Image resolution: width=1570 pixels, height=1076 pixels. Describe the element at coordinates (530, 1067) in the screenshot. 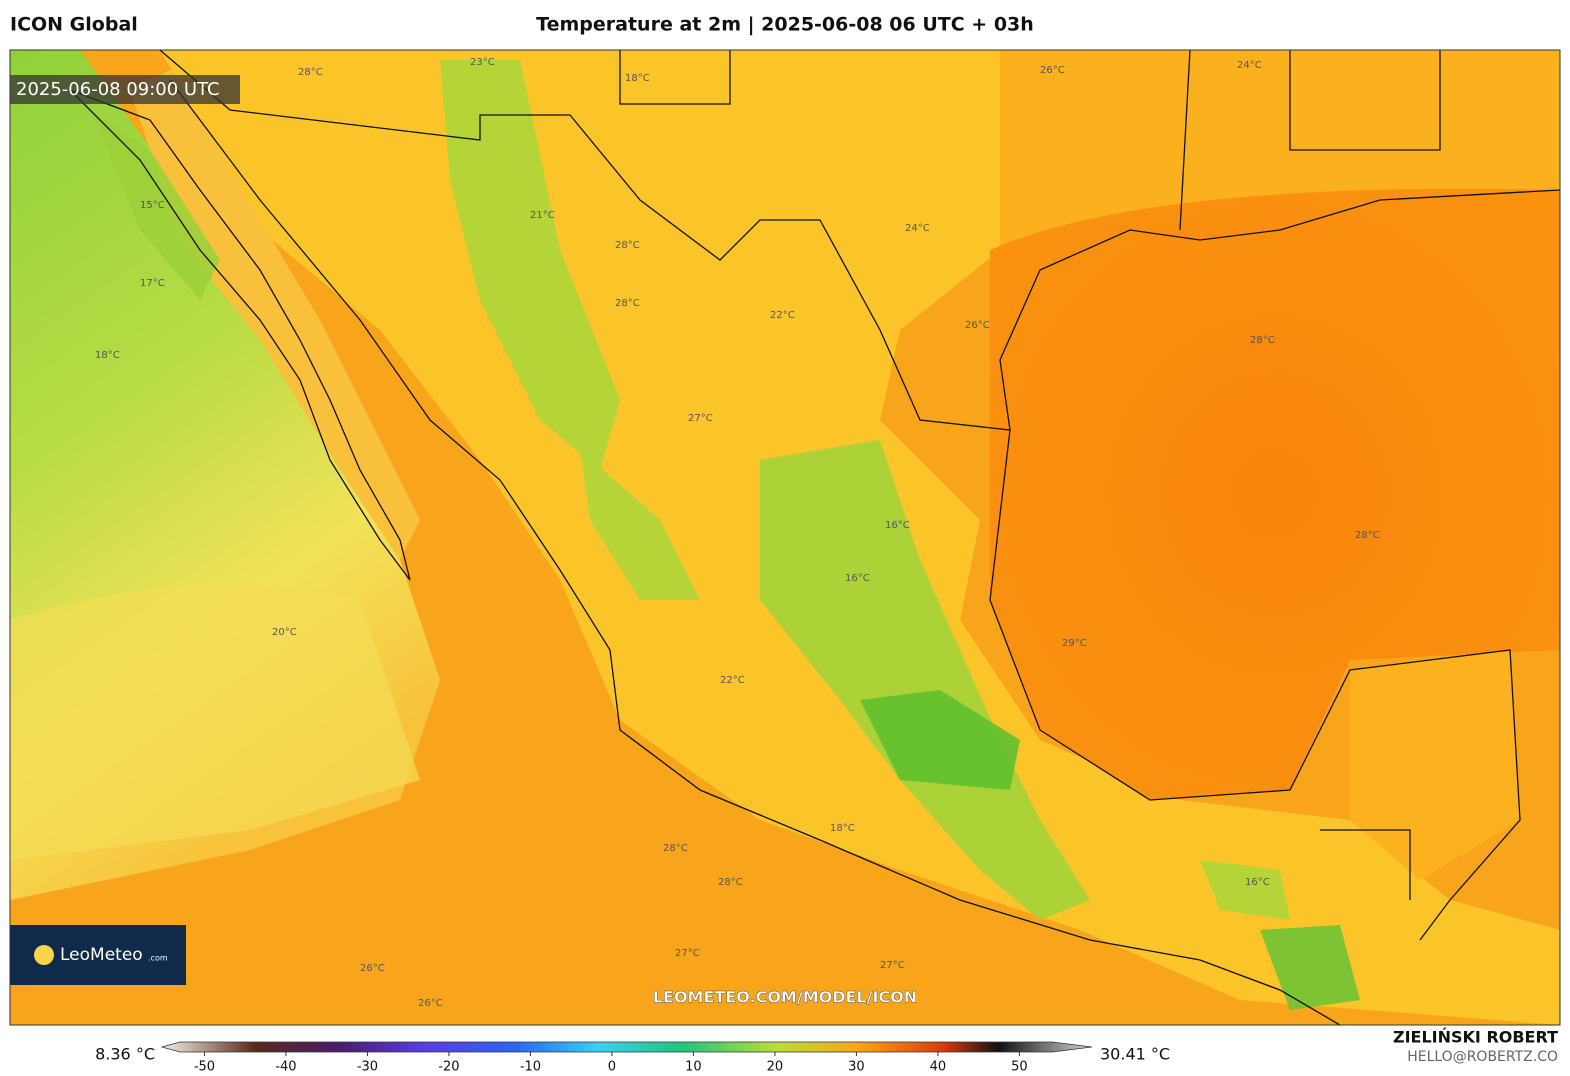

I see `colorbar-tick-label: -10` at that location.